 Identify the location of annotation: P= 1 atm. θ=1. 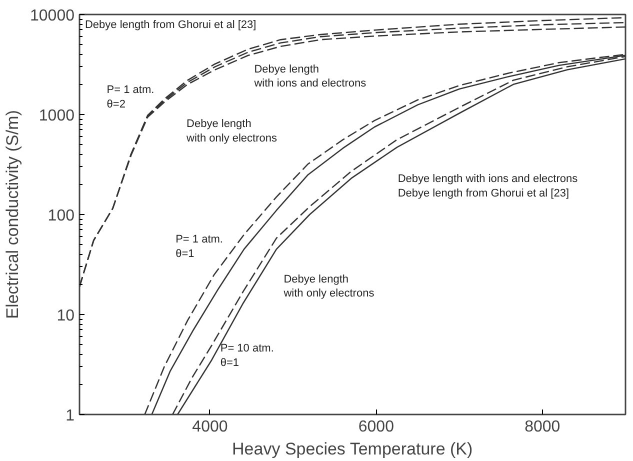
(199, 247).